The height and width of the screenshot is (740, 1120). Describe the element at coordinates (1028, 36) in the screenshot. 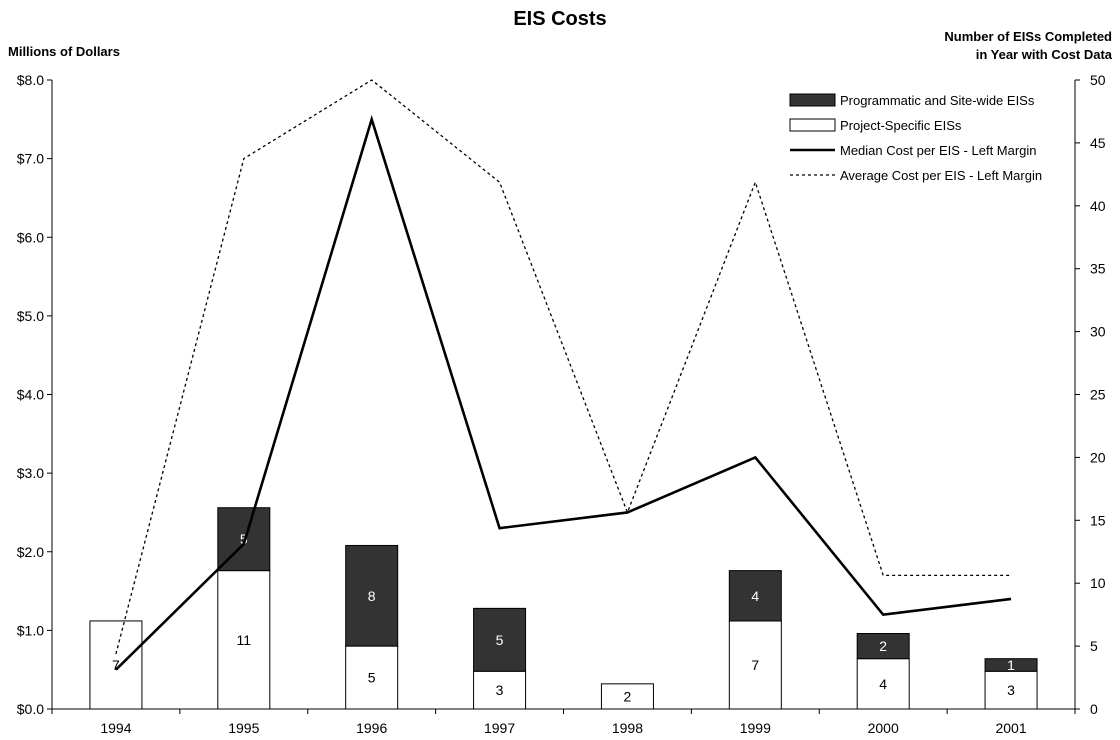

I see `right-axis-title-line-1: Number of EISs Completed` at that location.